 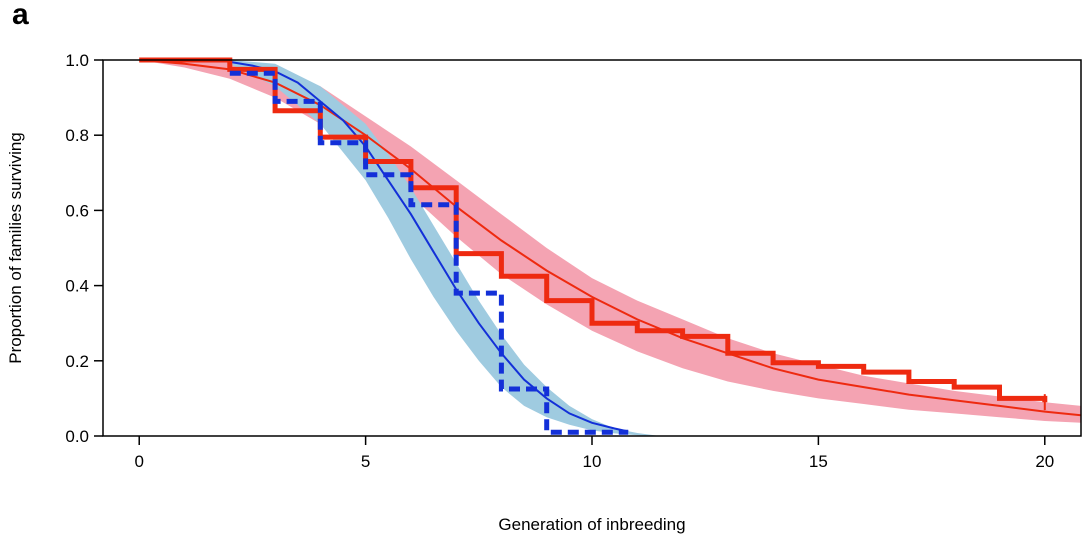 What do you see at coordinates (138, 461) in the screenshot?
I see `x-tick-label: 0` at bounding box center [138, 461].